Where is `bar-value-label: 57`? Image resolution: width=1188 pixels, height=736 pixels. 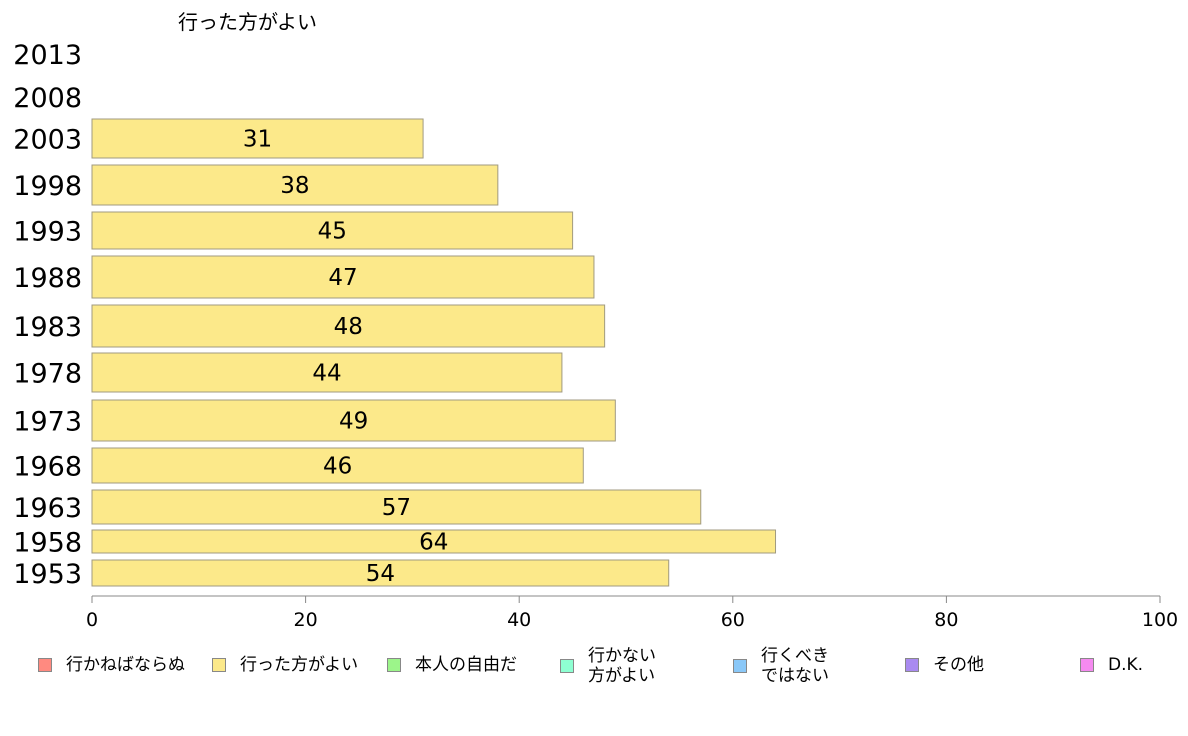
bar-value-label: 57 is located at coordinates (396, 508).